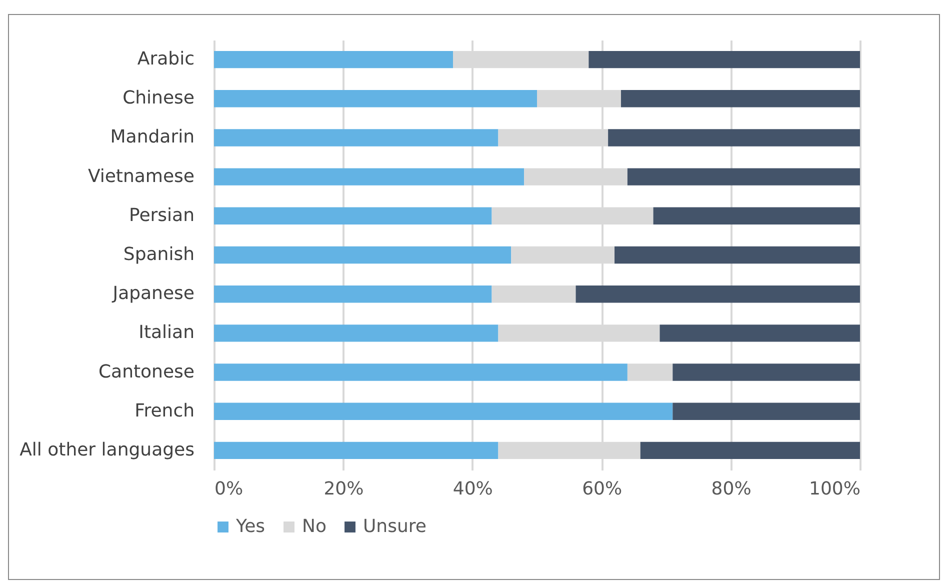 The image size is (949, 581). I want to click on x-tick-label: 20%, so click(344, 489).